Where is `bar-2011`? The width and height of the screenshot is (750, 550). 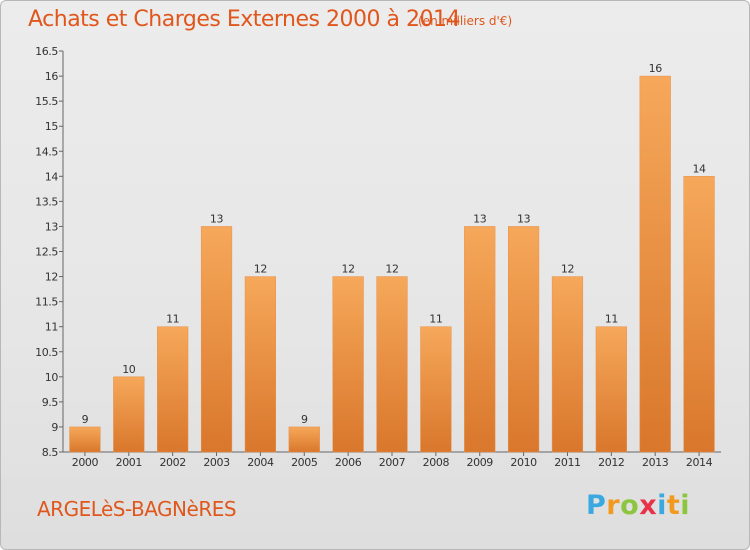
bar-2011 is located at coordinates (567, 364).